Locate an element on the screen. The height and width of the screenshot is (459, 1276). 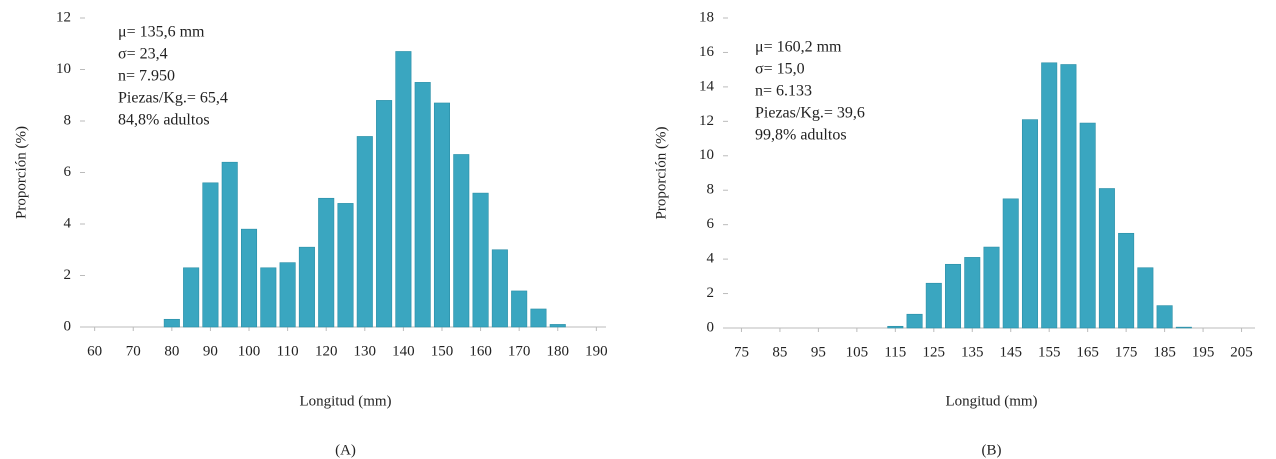
x-tick-label: 95 is located at coordinates (818, 352).